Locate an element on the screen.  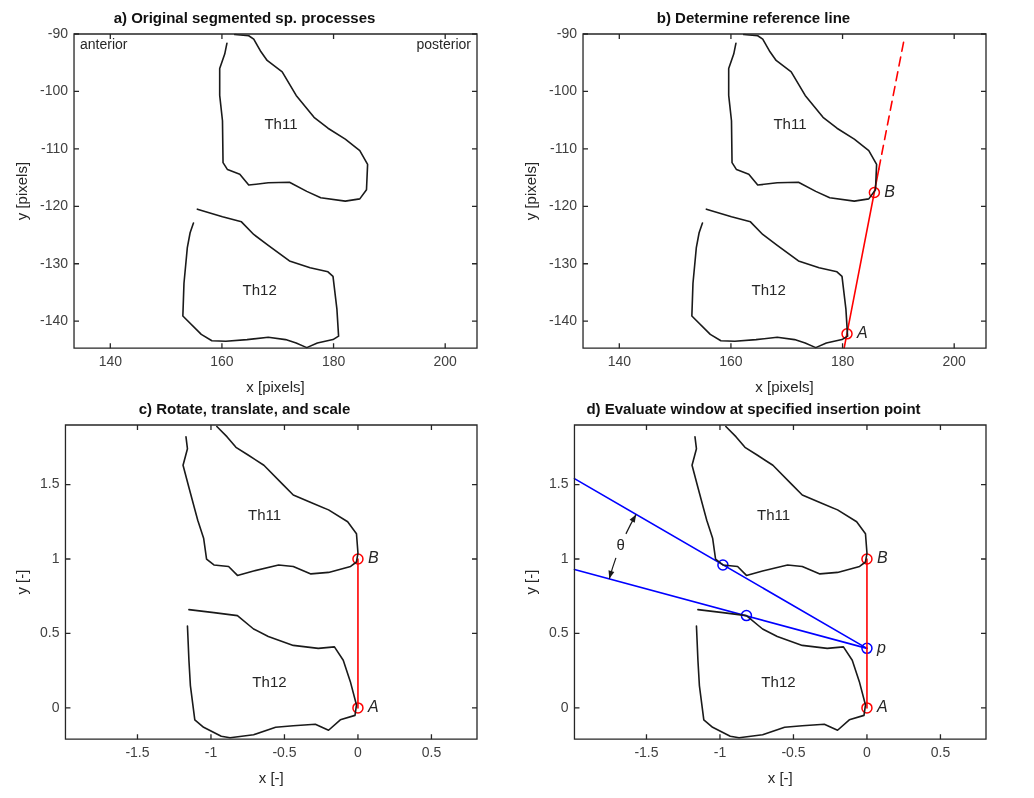
chart-title: a) Original segmented sp. processes is located at coordinates (244, 18).